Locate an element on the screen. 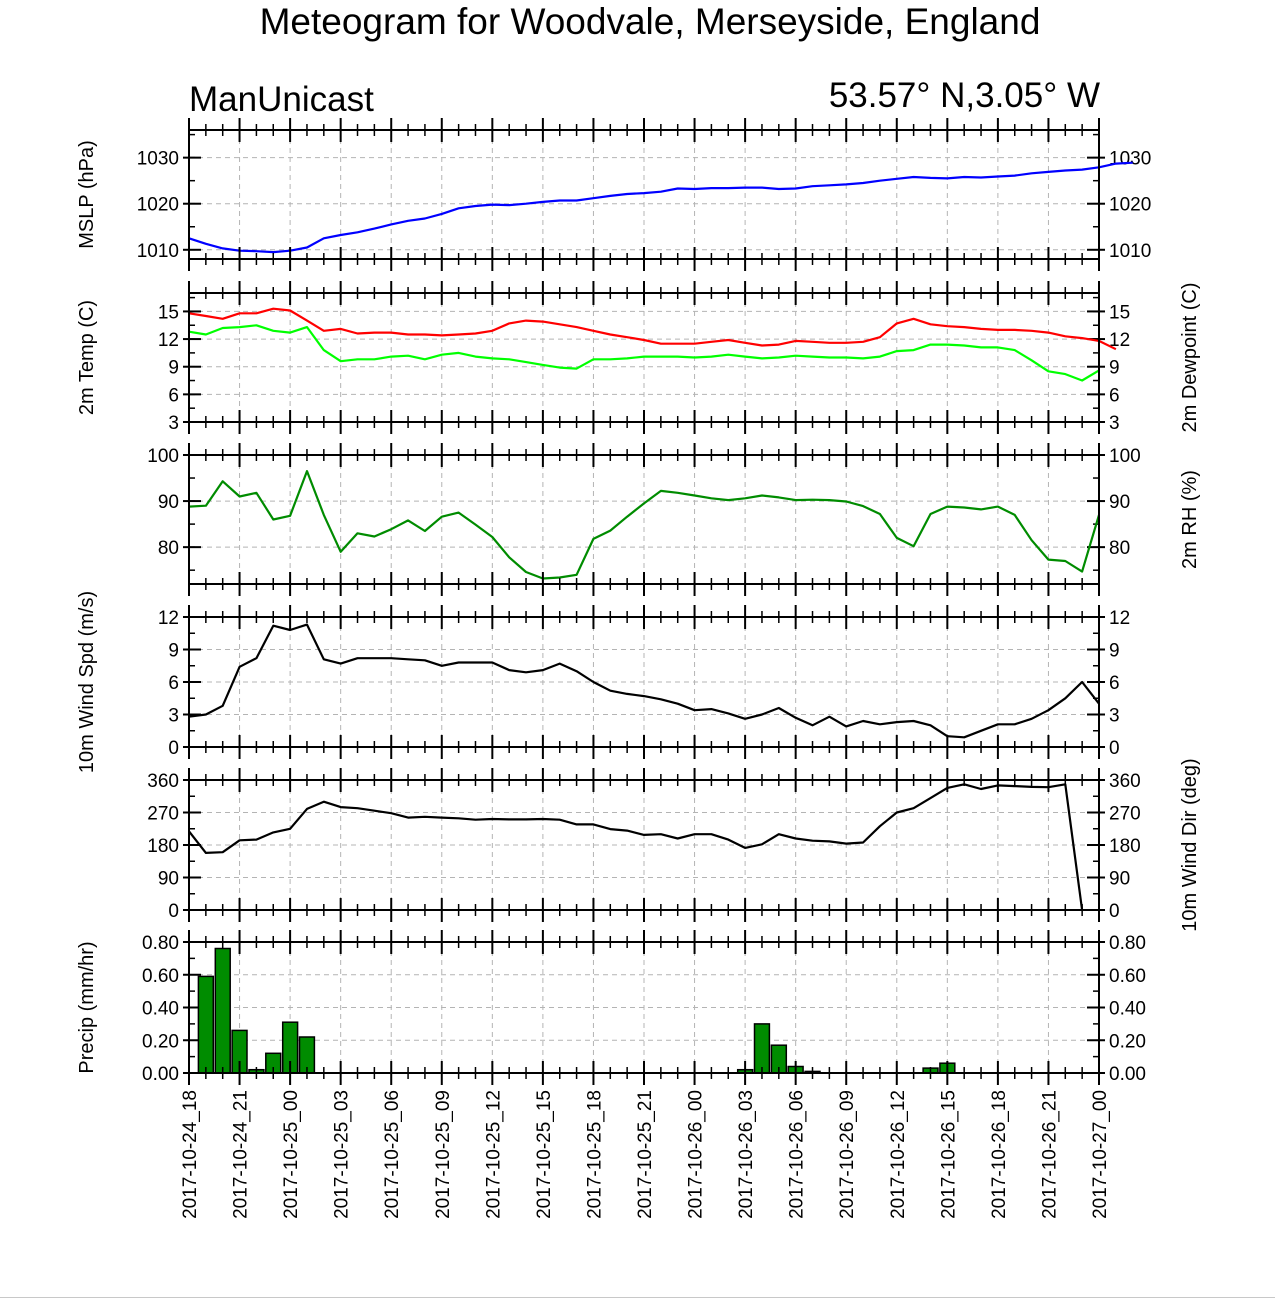 Image resolution: width=1275 pixels, height=1301 pixels. panel-5-ytick-label-right: 270 is located at coordinates (1125, 814).